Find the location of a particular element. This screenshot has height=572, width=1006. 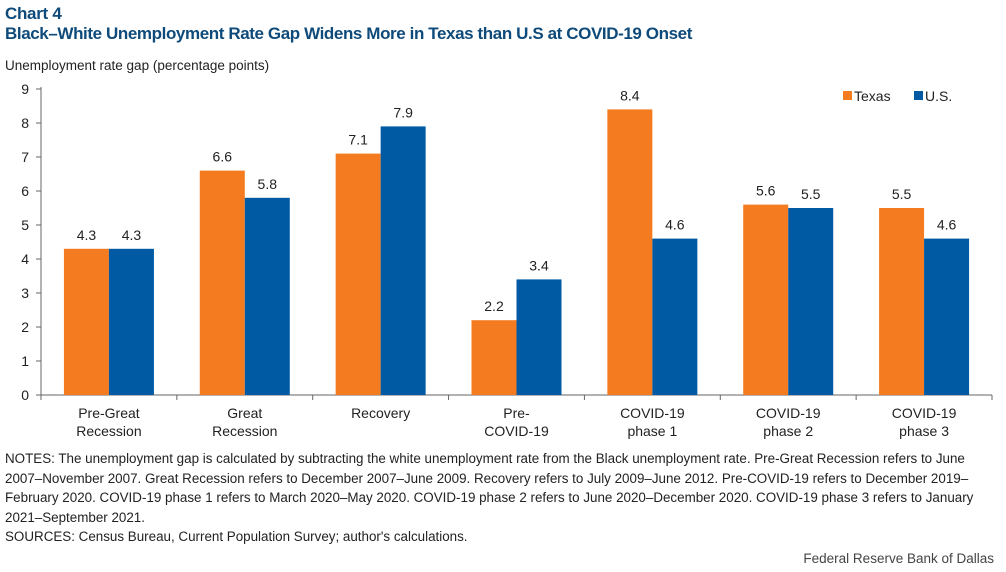

legend-label: Texas is located at coordinates (872, 96).